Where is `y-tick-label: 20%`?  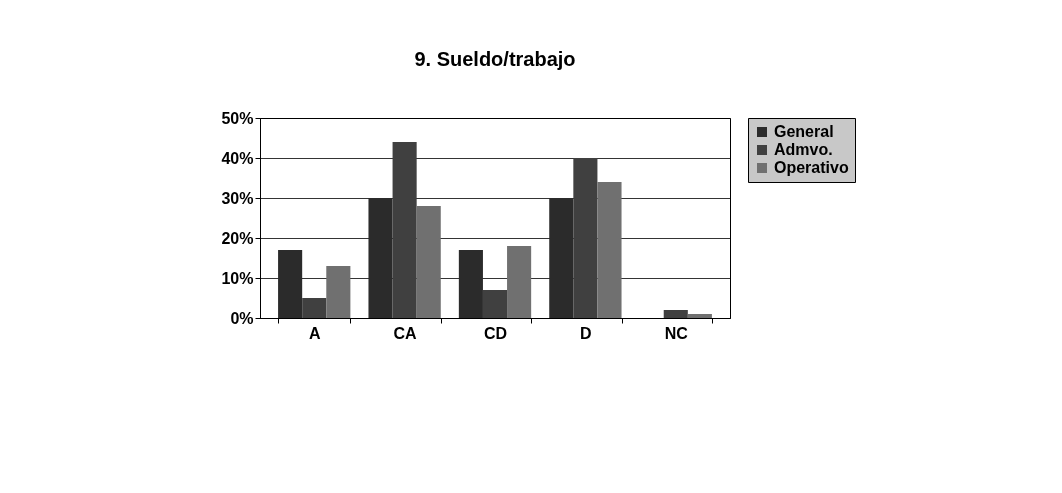 y-tick-label: 20% is located at coordinates (237, 238).